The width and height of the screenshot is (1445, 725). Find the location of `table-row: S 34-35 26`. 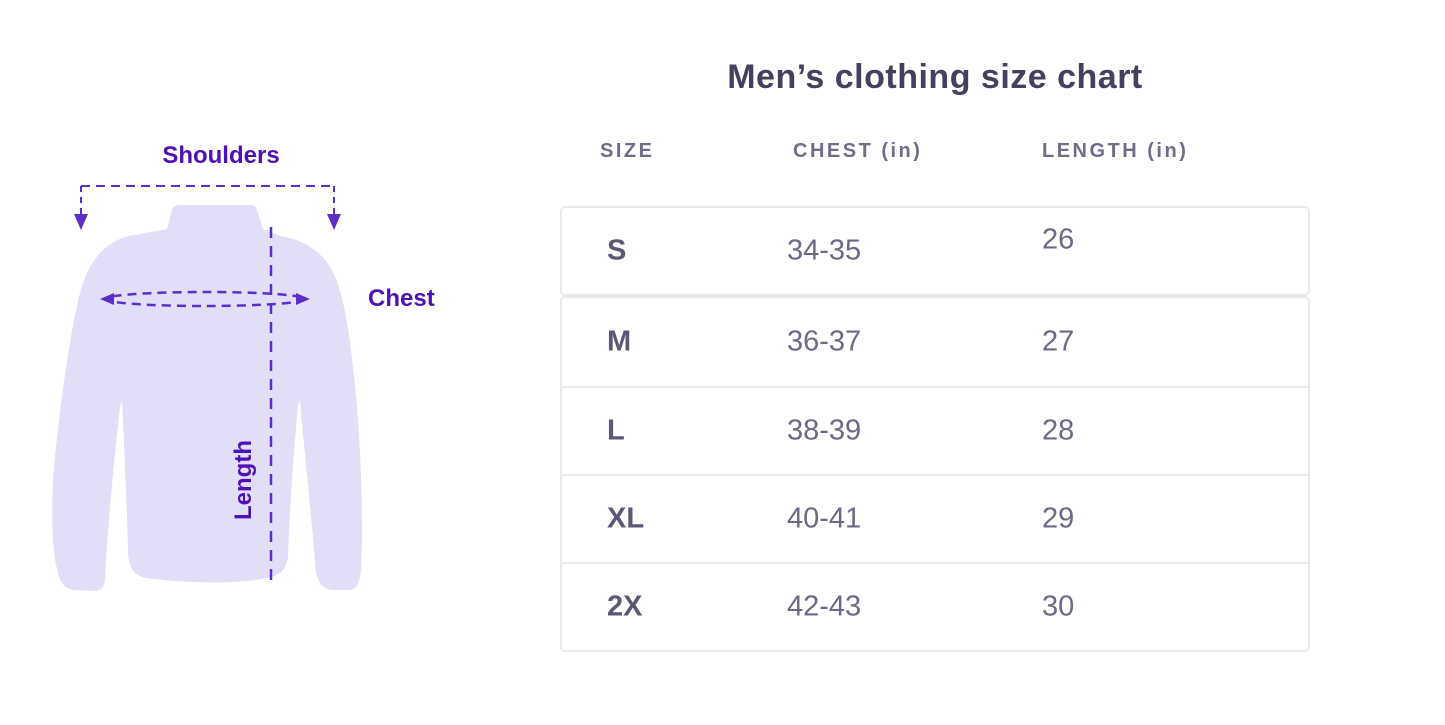

table-row: S 34-35 26 is located at coordinates (935, 251).